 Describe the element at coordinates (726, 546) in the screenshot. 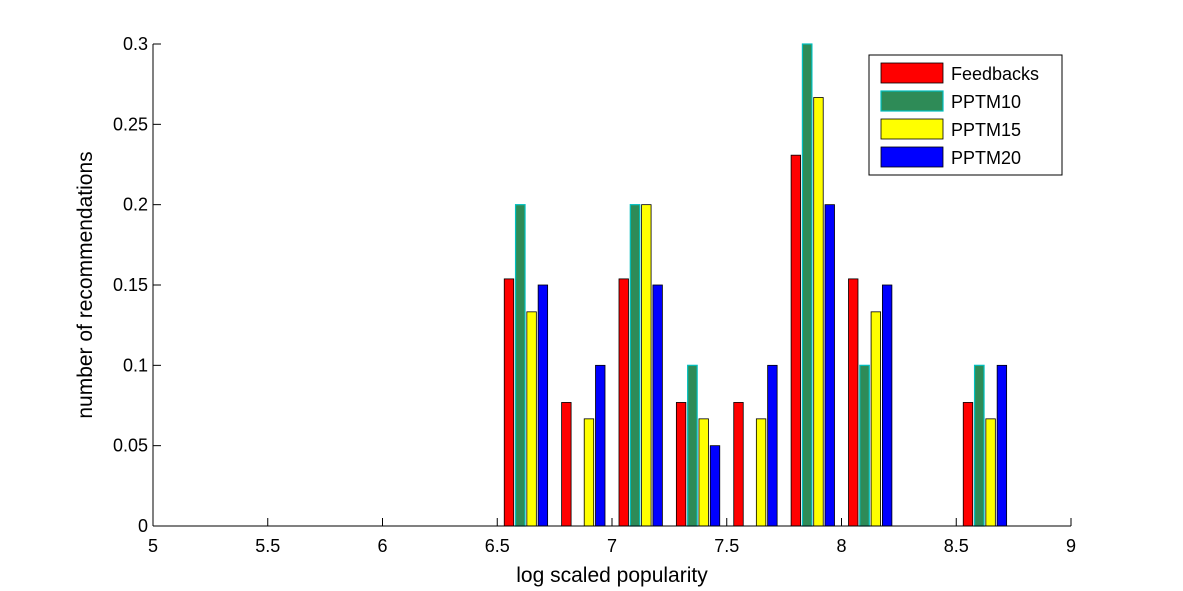

I see `x-tick-label: 7.5` at that location.